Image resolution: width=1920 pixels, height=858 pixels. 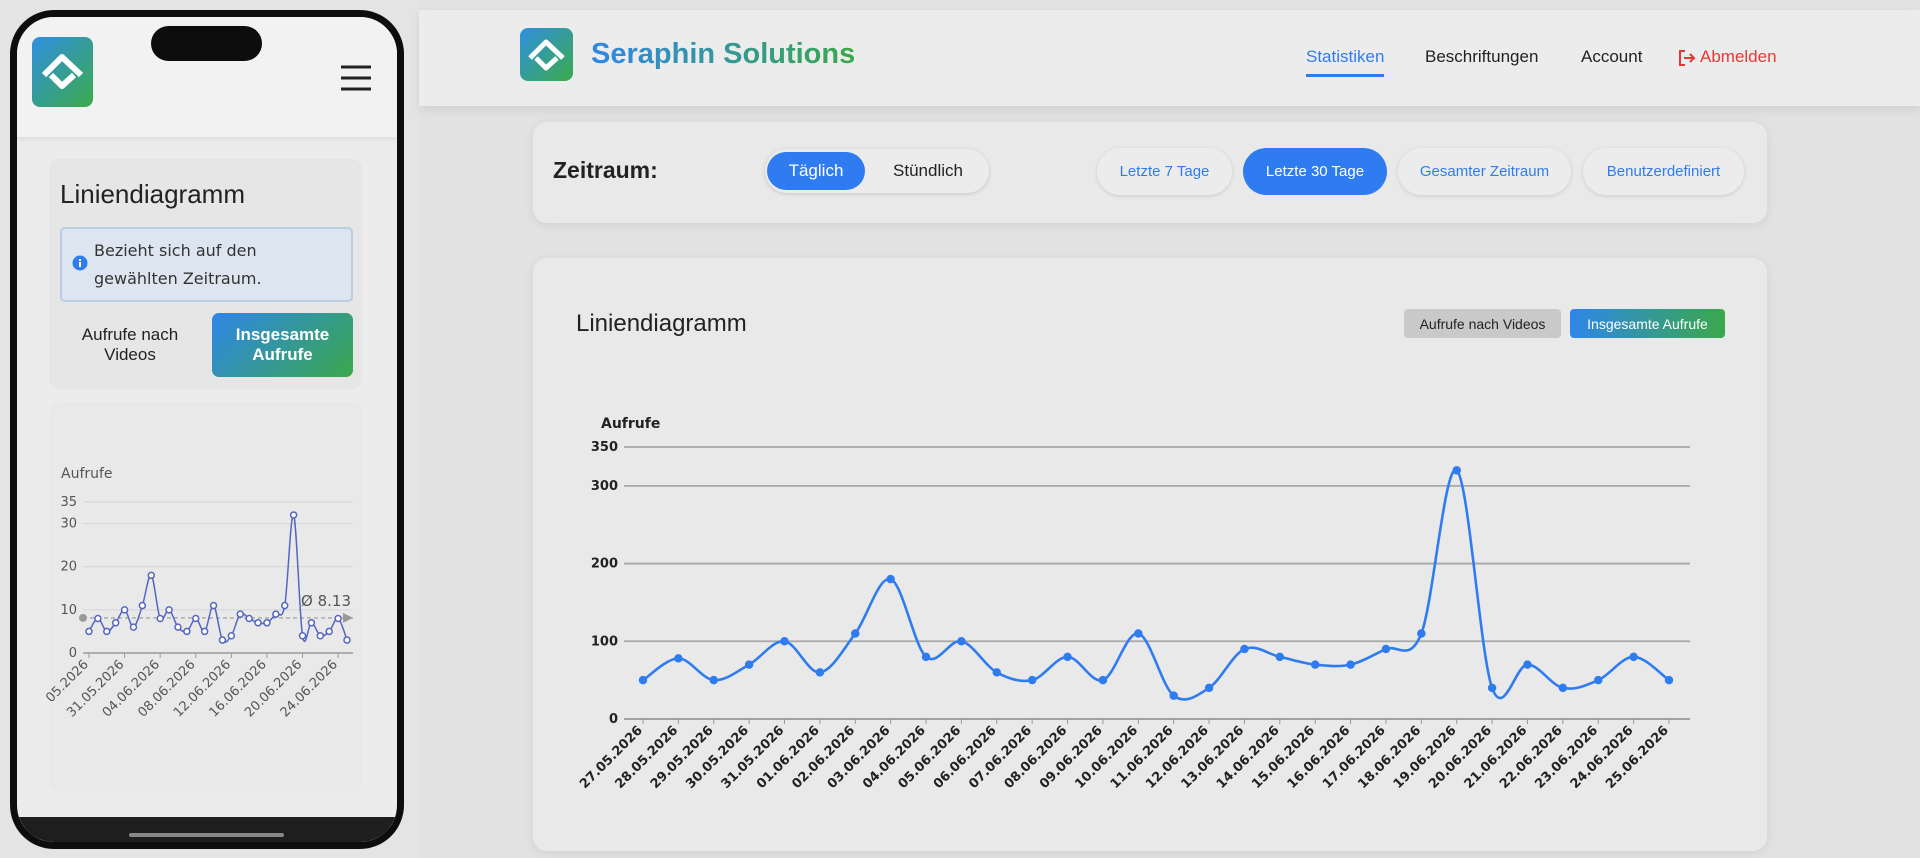 What do you see at coordinates (205, 597) in the screenshot?
I see `phone-chart-card` at bounding box center [205, 597].